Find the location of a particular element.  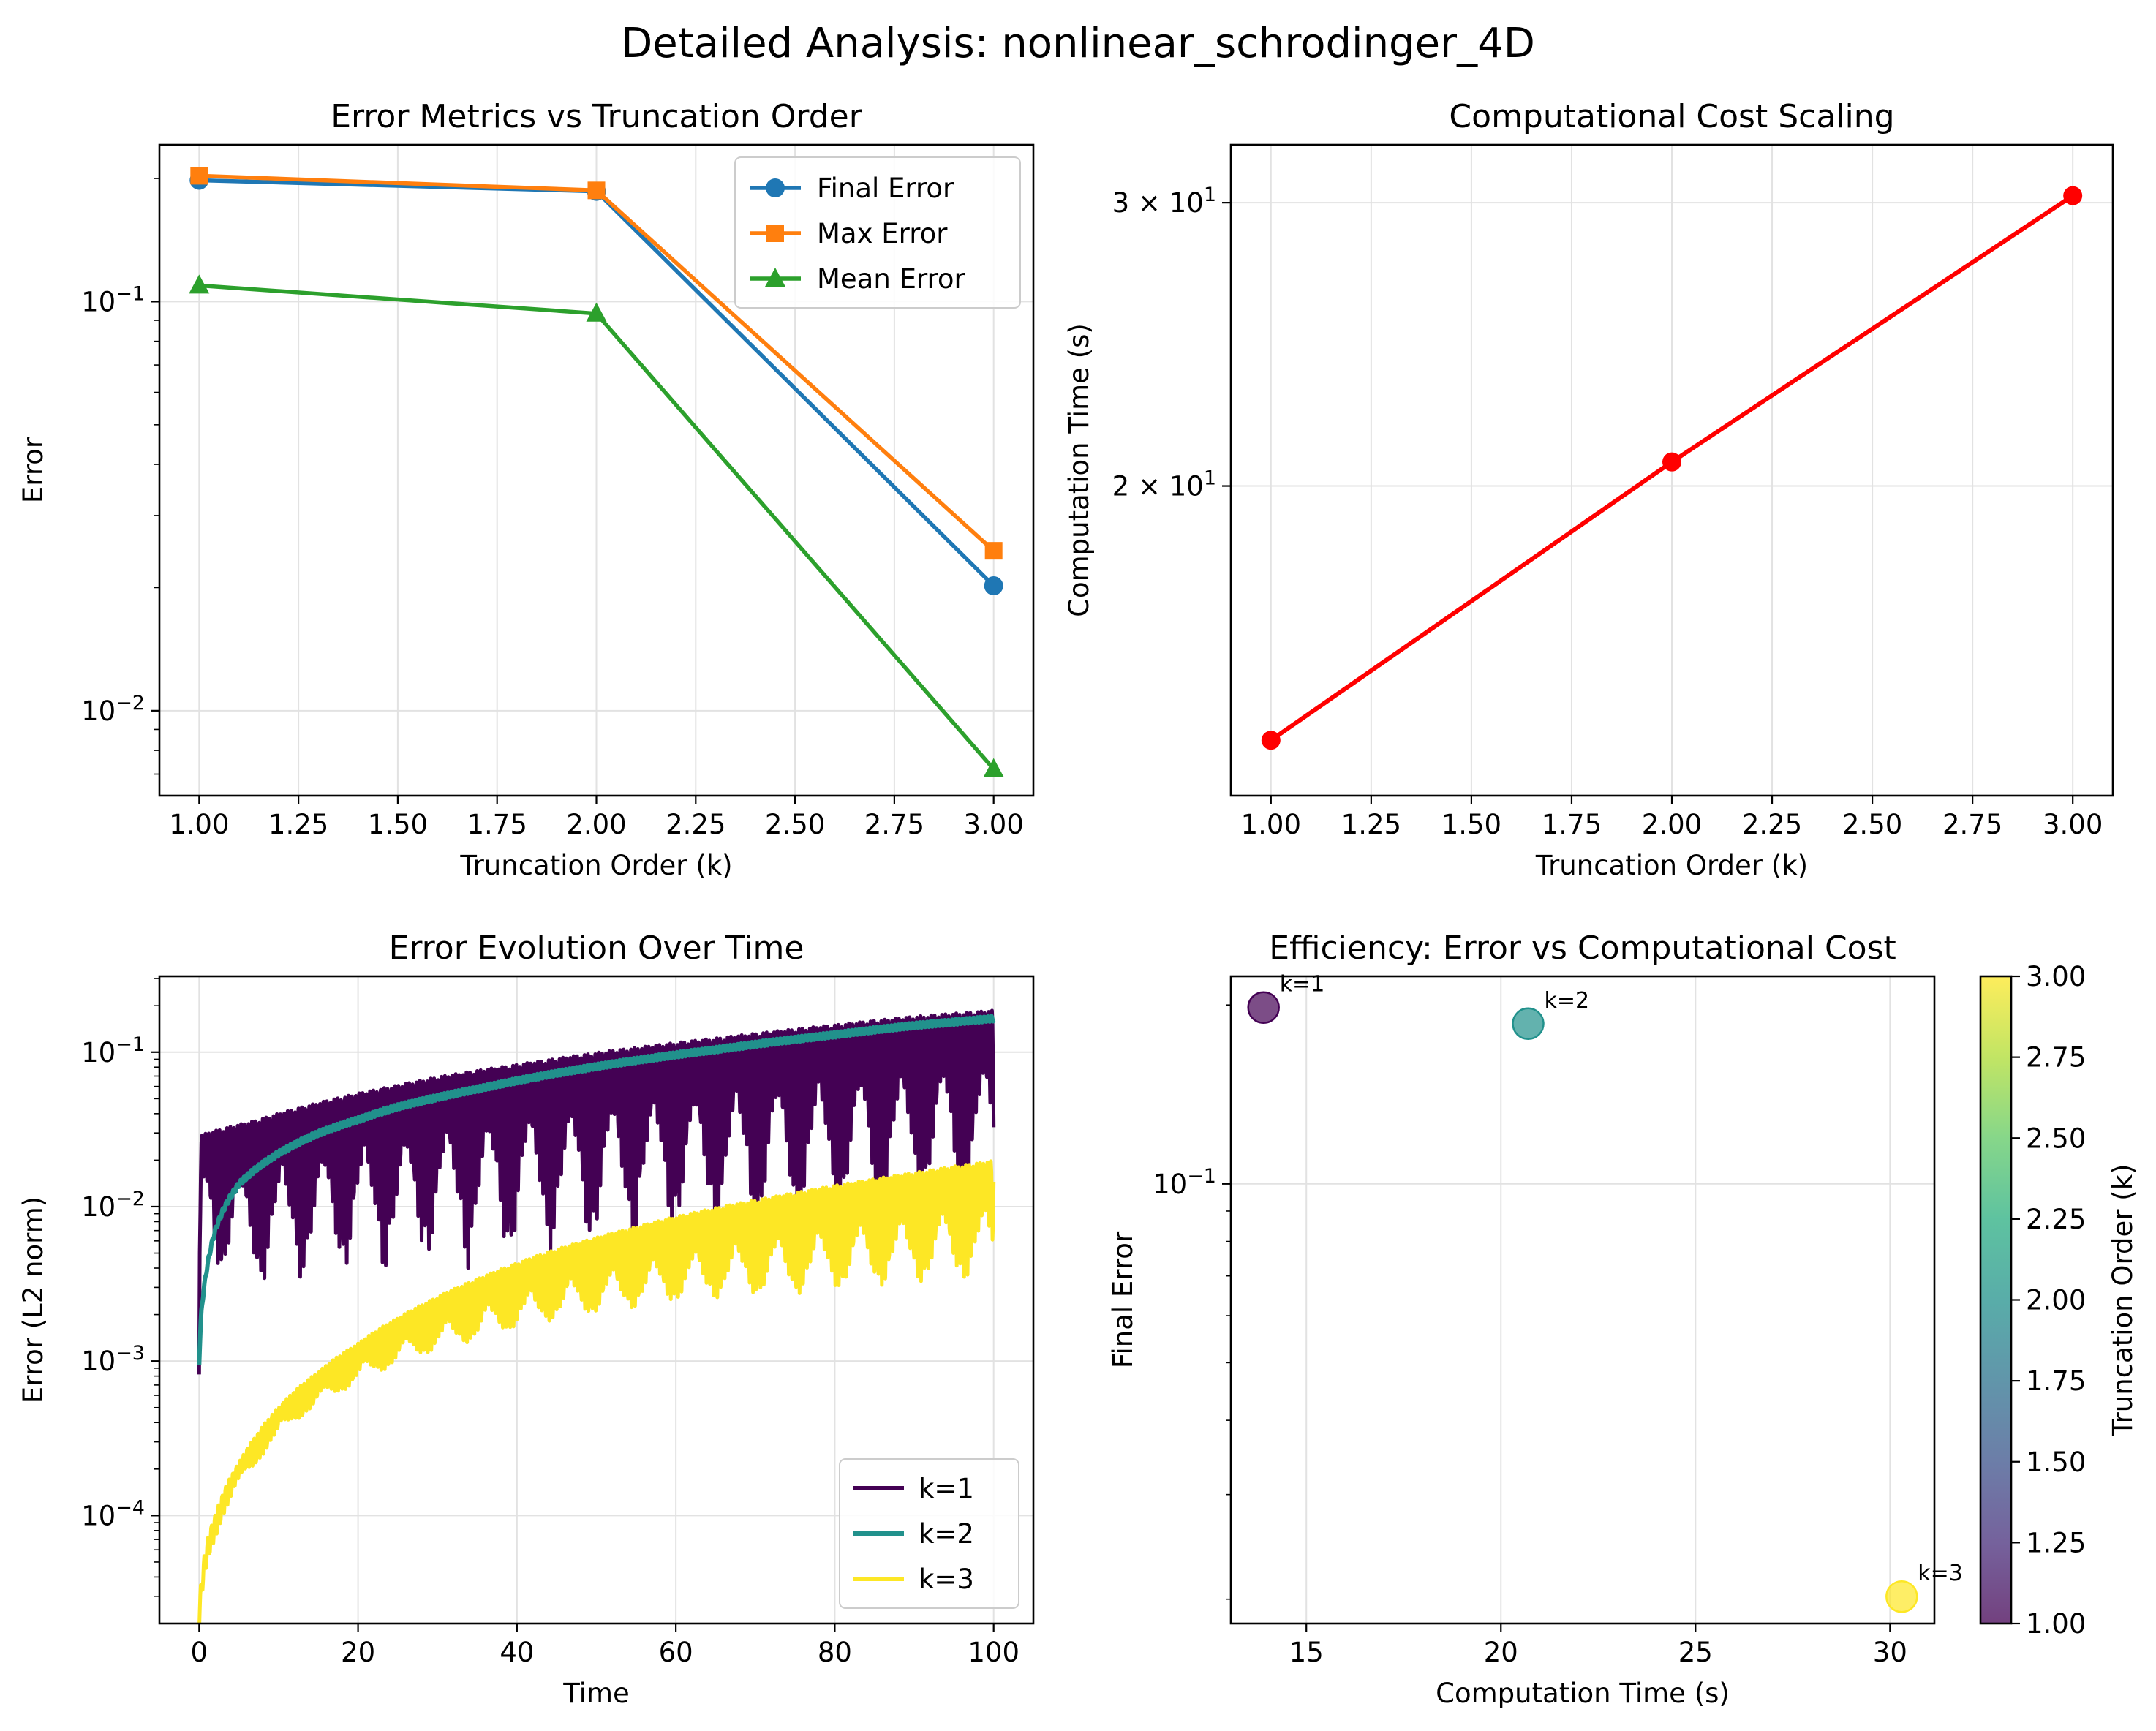

x-tick-label: 100 is located at coordinates (993, 1652).